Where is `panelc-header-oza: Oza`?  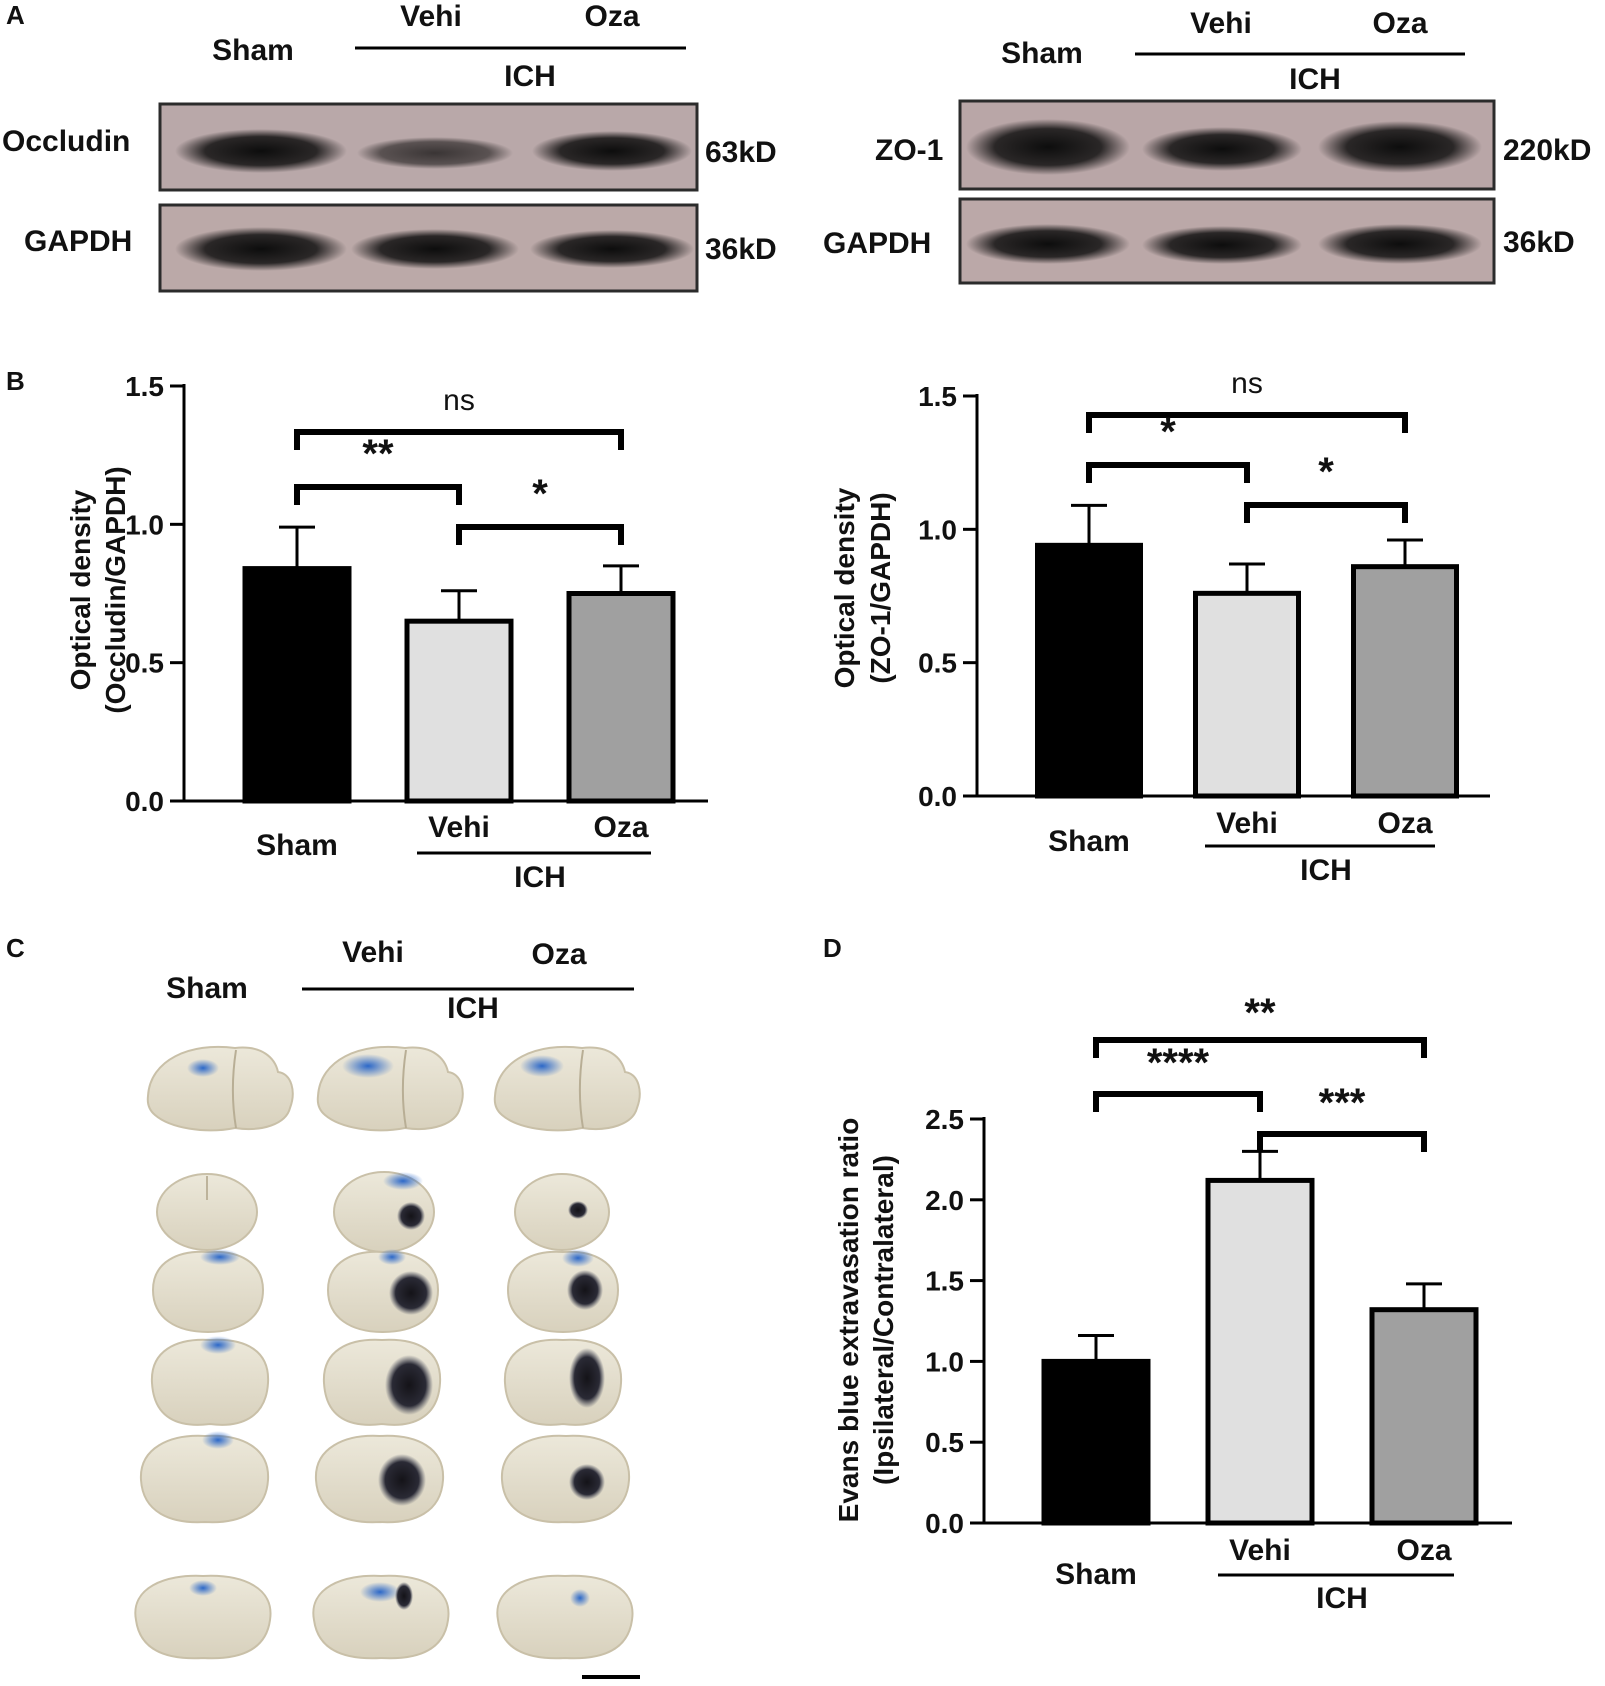 panelc-header-oza: Oza is located at coordinates (558, 954).